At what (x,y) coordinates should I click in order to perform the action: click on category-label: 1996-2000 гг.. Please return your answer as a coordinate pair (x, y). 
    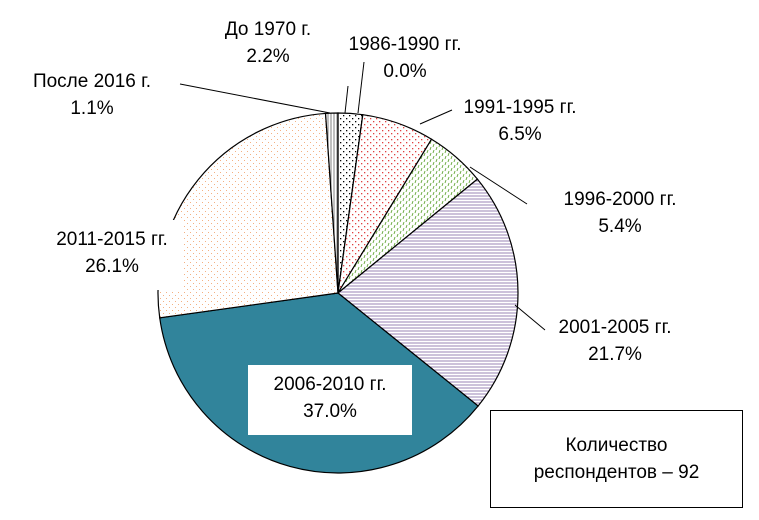
    Looking at the image, I should click on (620, 199).